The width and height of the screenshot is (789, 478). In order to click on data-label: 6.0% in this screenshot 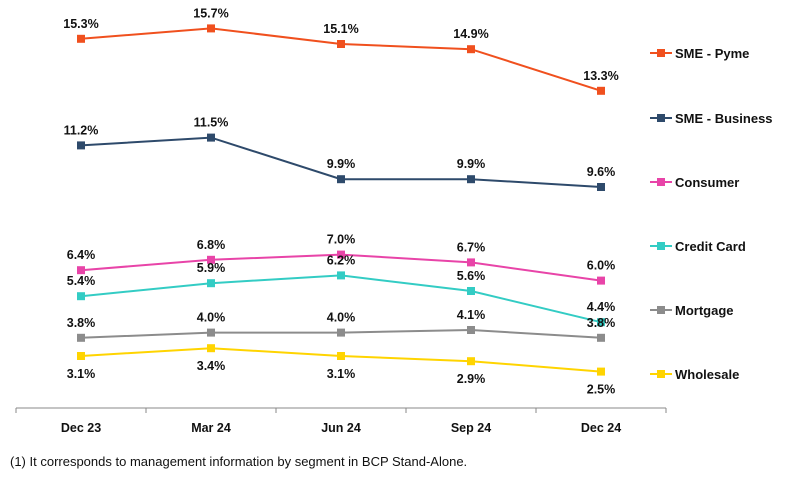, I will do `click(601, 266)`.